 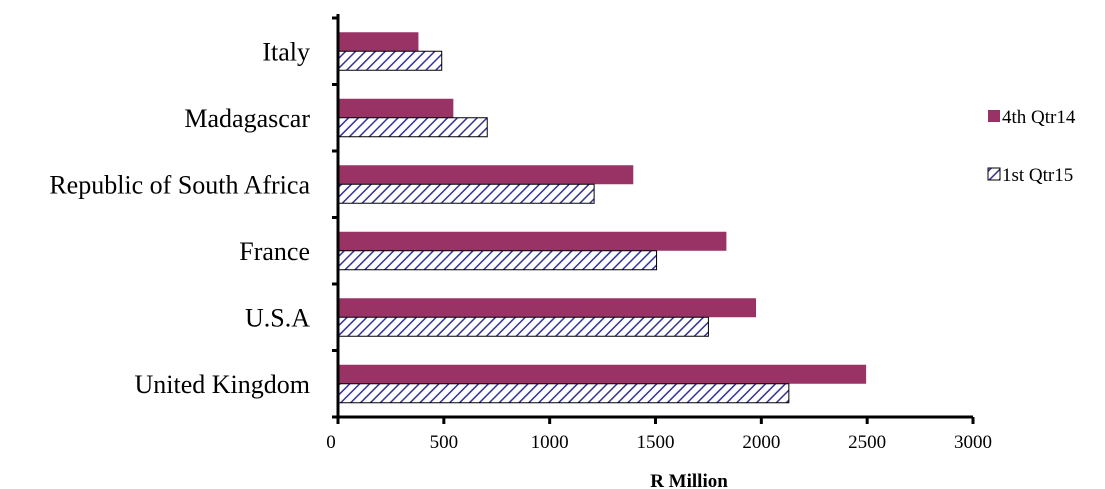 I want to click on bar-q1-15-united-kingdom, so click(x=563, y=393).